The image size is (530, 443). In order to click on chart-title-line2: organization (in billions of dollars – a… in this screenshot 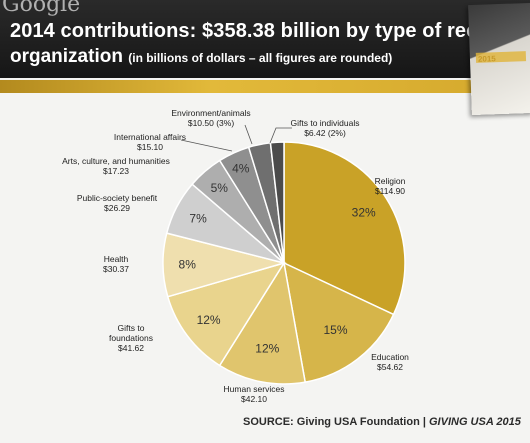, I will do `click(201, 57)`.